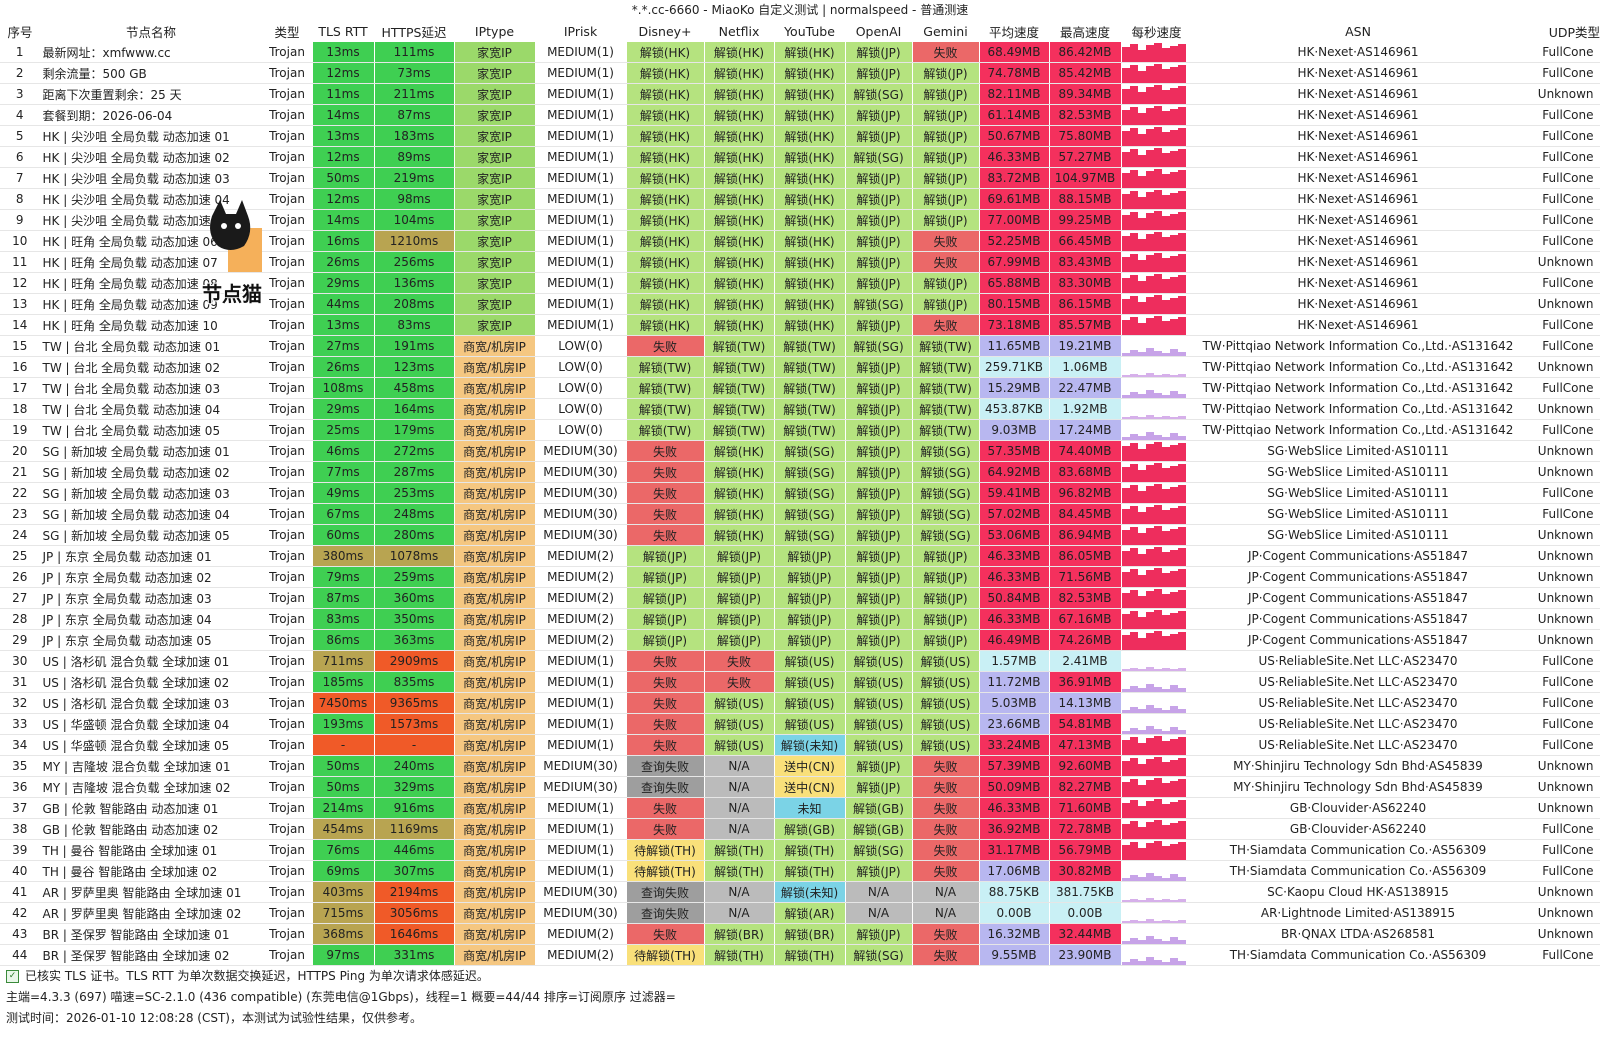 The width and height of the screenshot is (1600, 1052). I want to click on column-header: Disney+, so click(665, 31).